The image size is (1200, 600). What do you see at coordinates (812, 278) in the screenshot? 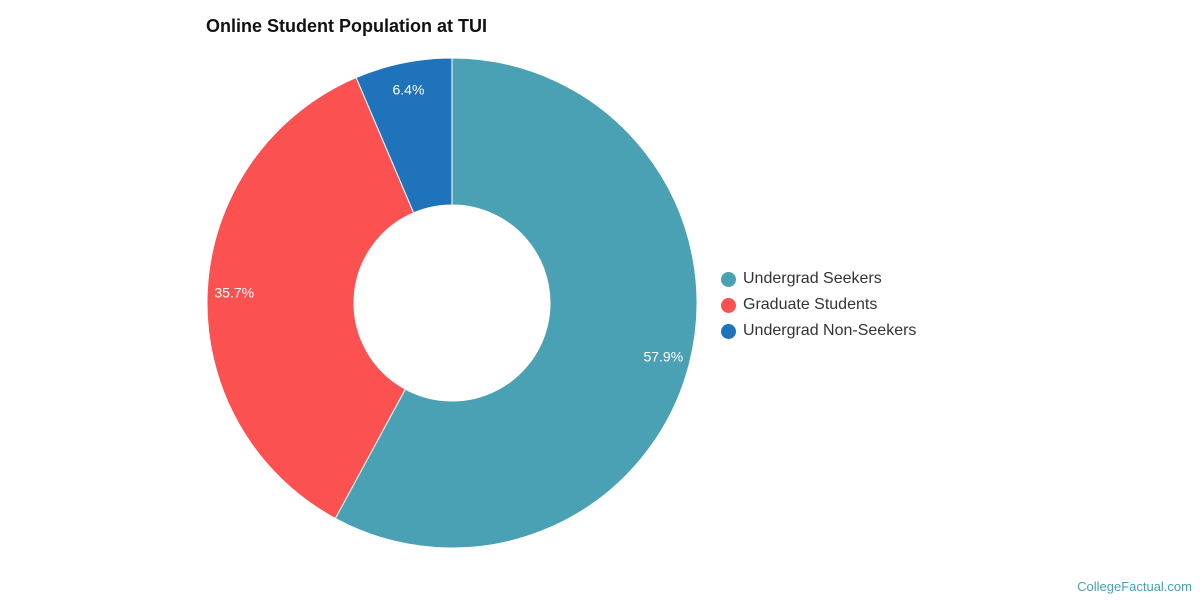
I see `legend-label: Undergrad Seekers` at bounding box center [812, 278].